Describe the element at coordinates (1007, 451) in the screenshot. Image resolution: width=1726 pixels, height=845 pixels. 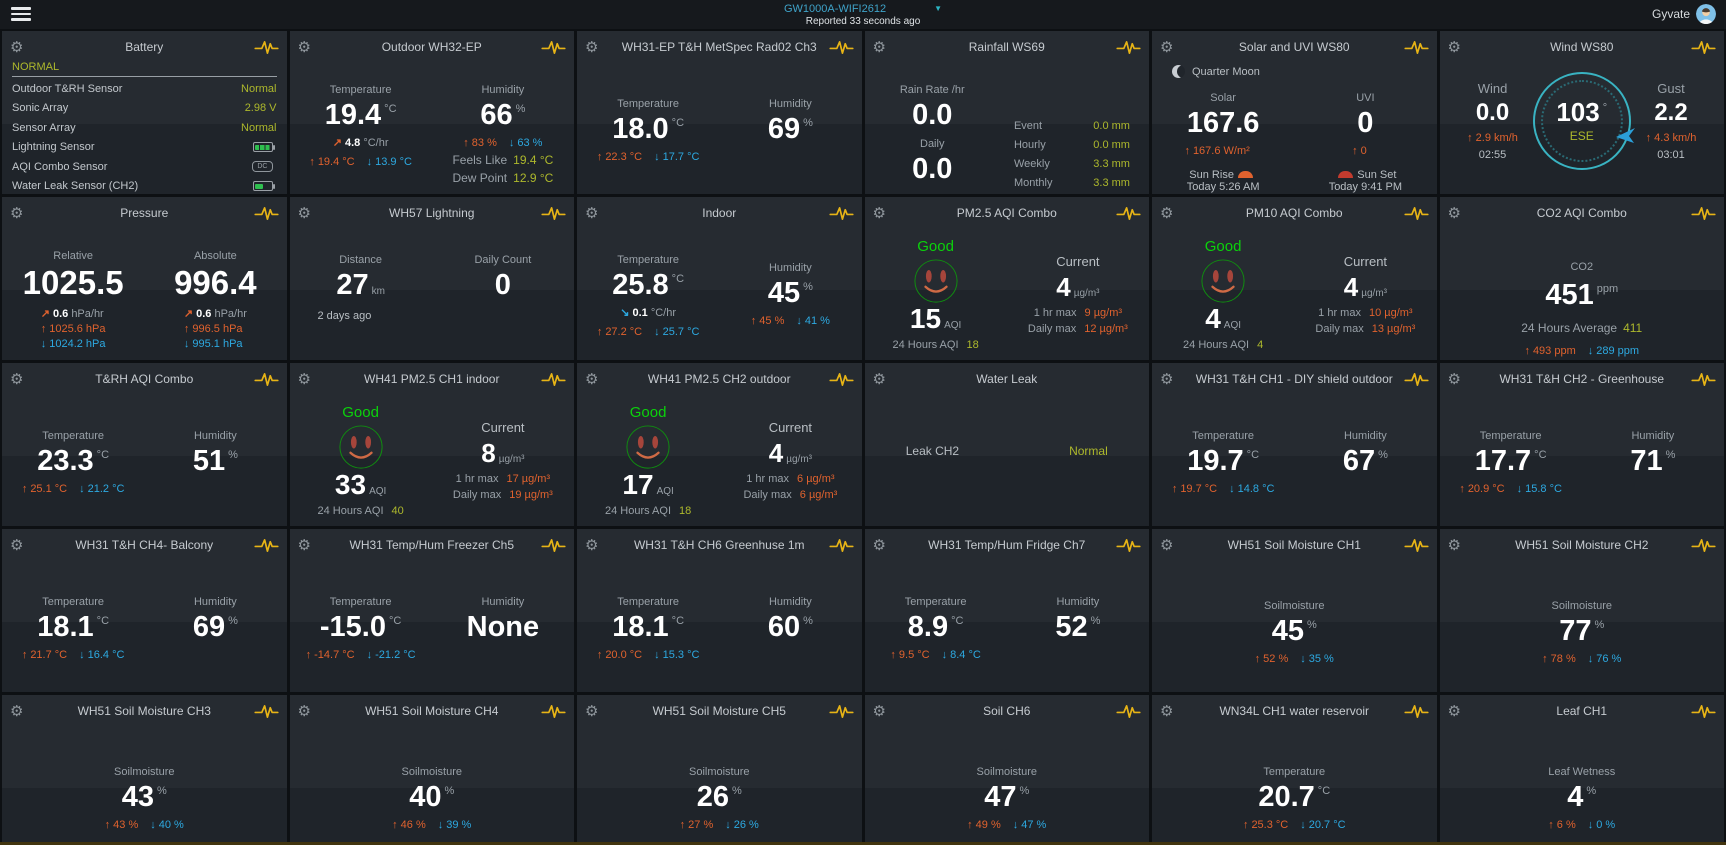
I see `leak-row: Leak CH2 Normal` at that location.